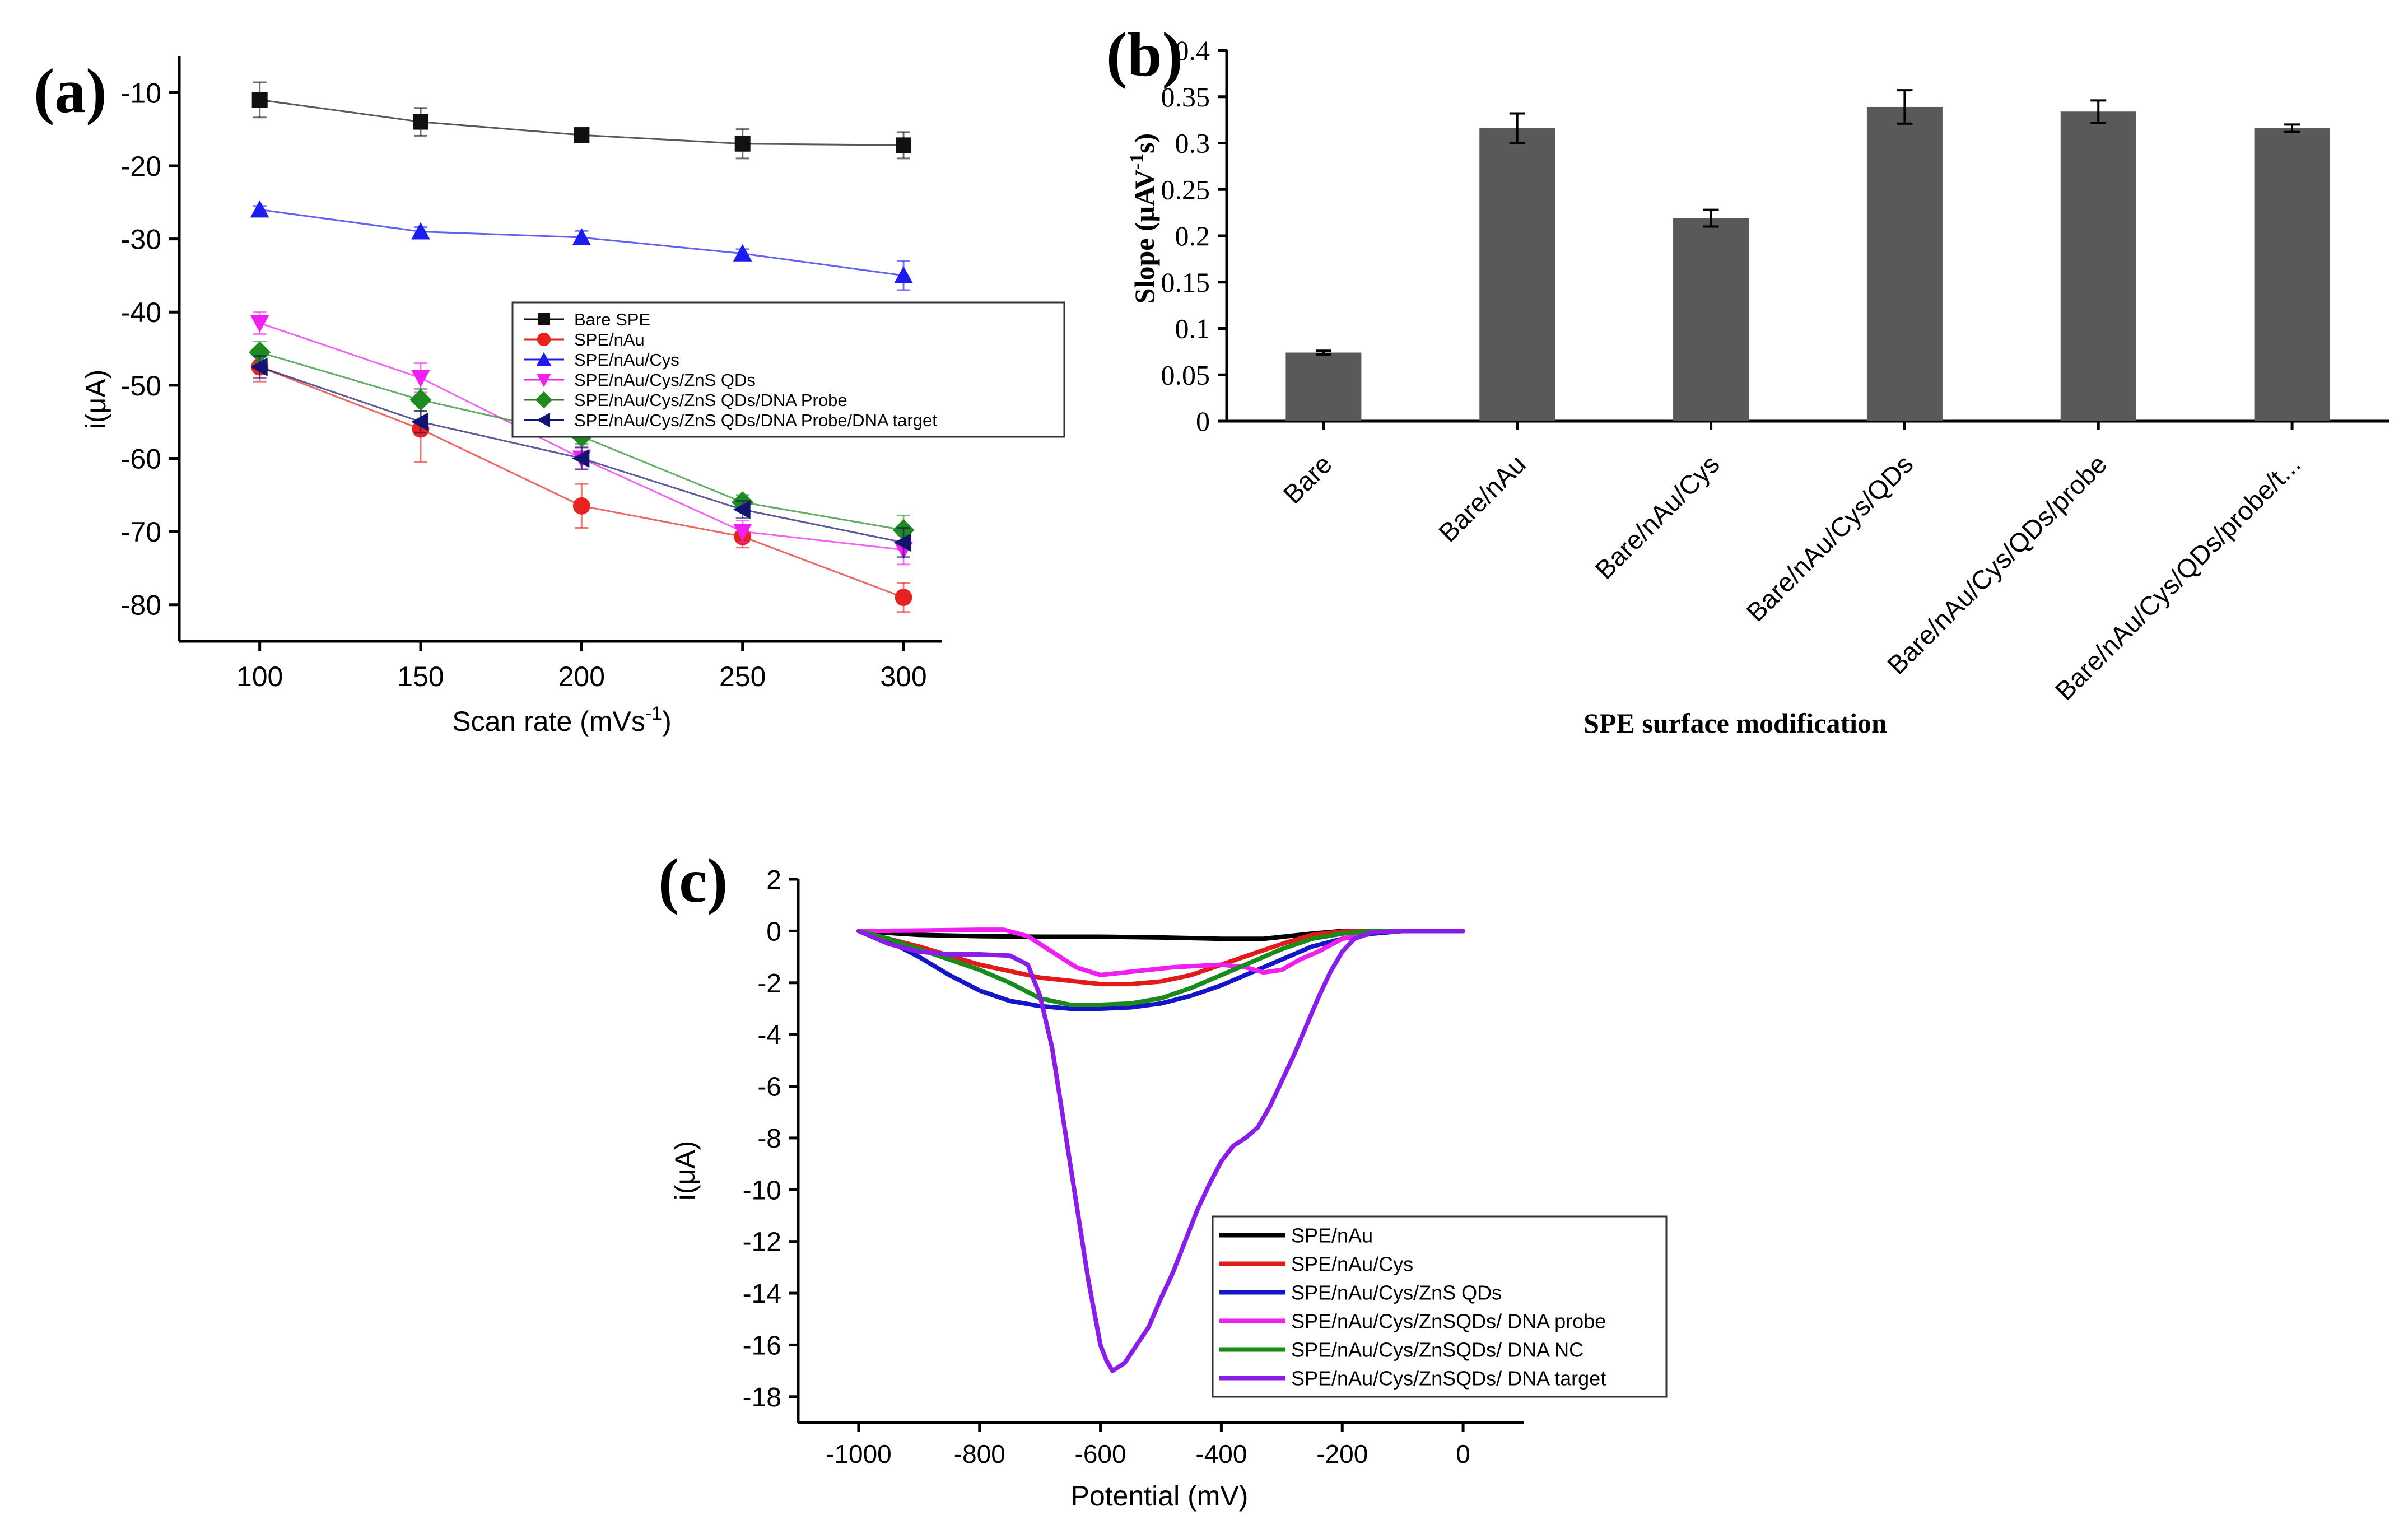 The height and width of the screenshot is (1534, 2408). I want to click on panel-c-x-tick-label: -1000, so click(859, 1453).